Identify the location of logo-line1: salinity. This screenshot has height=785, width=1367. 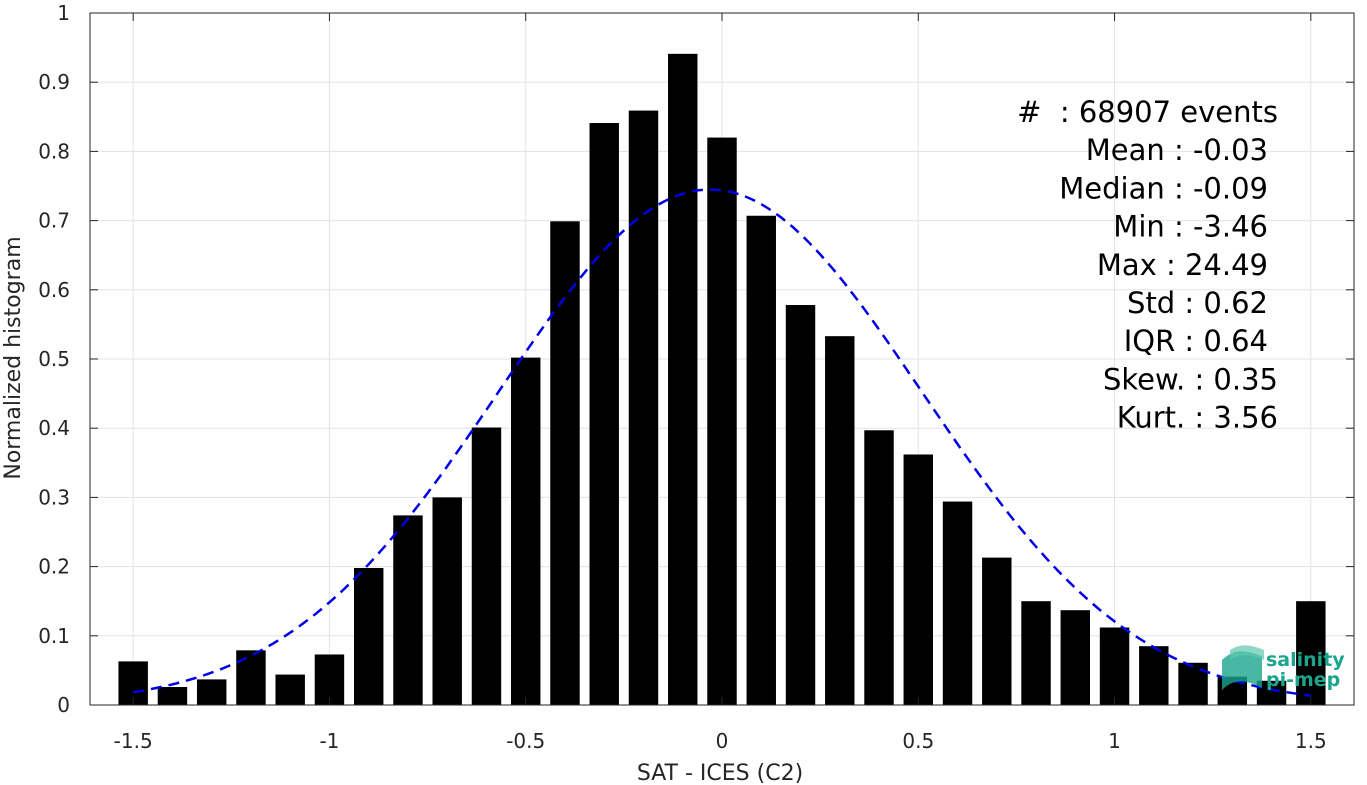
(1305, 660).